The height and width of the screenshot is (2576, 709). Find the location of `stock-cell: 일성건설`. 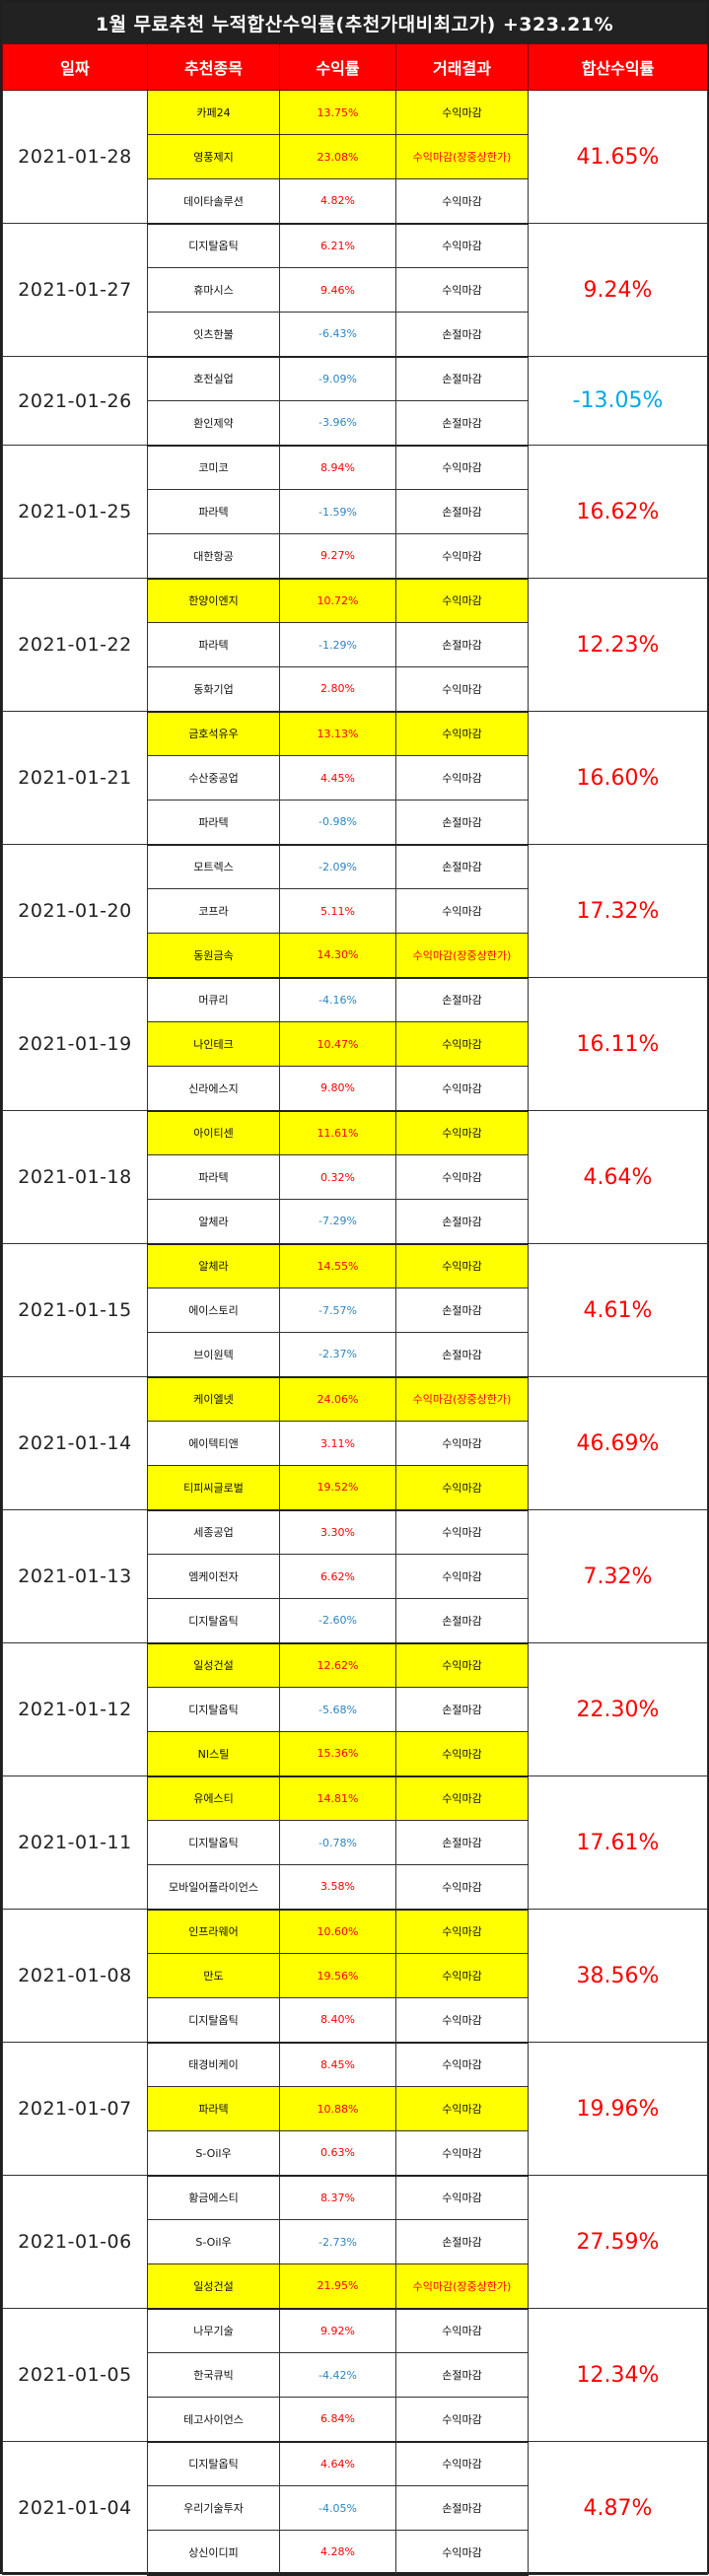

stock-cell: 일성건설 is located at coordinates (213, 1665).